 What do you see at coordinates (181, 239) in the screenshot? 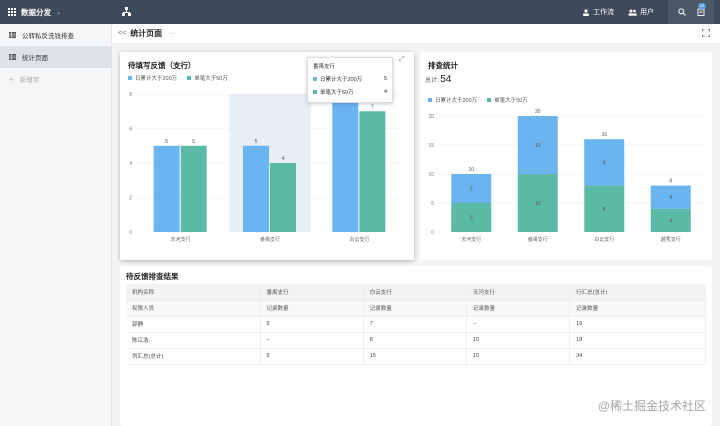
I see `x-tick-label: 天河支行` at bounding box center [181, 239].